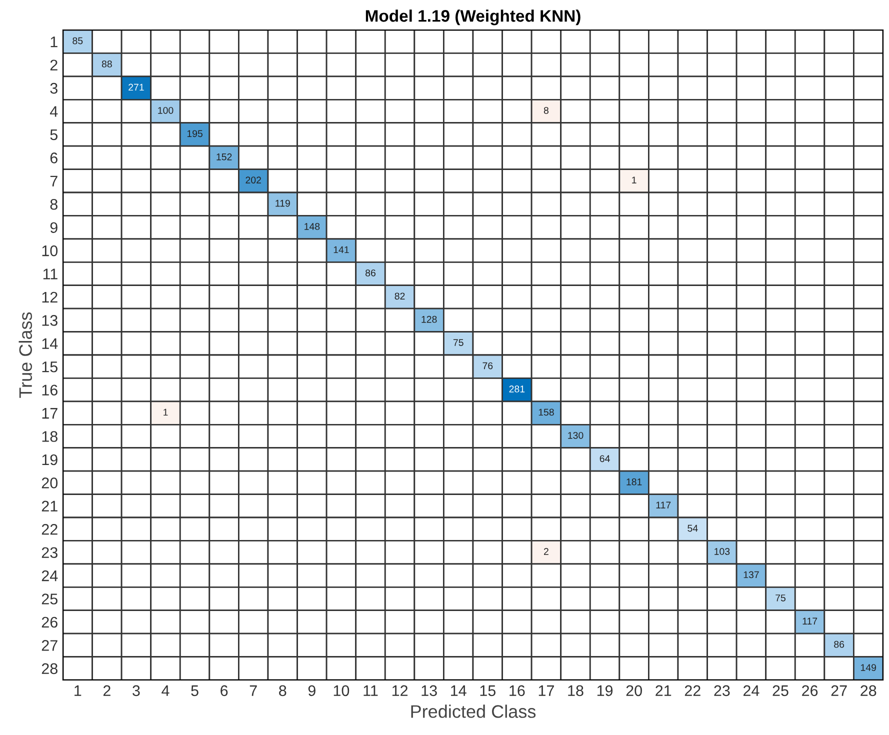  What do you see at coordinates (283, 203) in the screenshot?
I see `data-label: 119` at bounding box center [283, 203].